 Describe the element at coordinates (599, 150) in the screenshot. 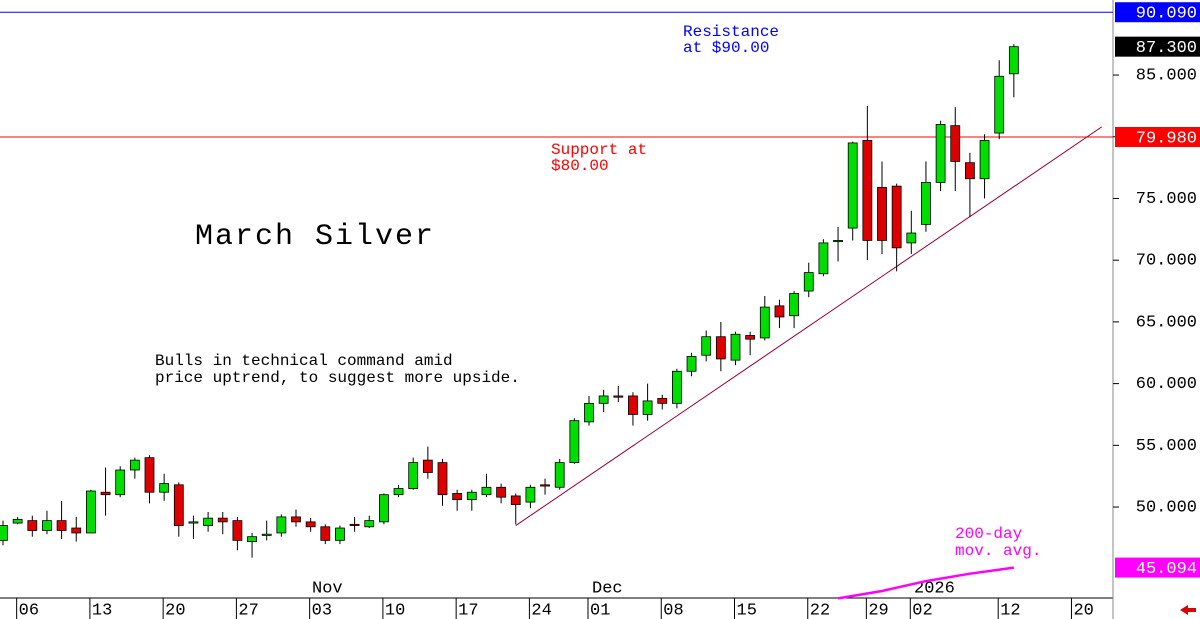

I see `annotation: Support at` at that location.